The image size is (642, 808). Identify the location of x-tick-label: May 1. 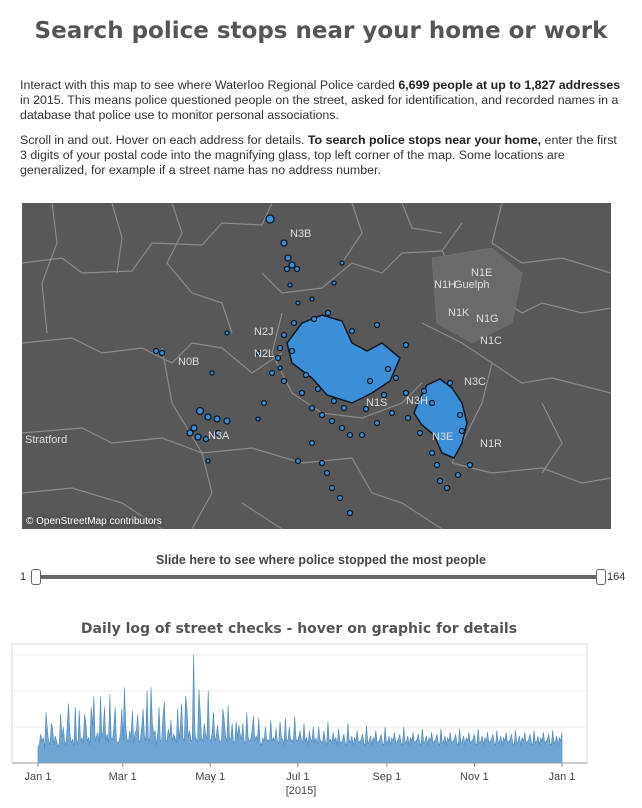
(210, 777).